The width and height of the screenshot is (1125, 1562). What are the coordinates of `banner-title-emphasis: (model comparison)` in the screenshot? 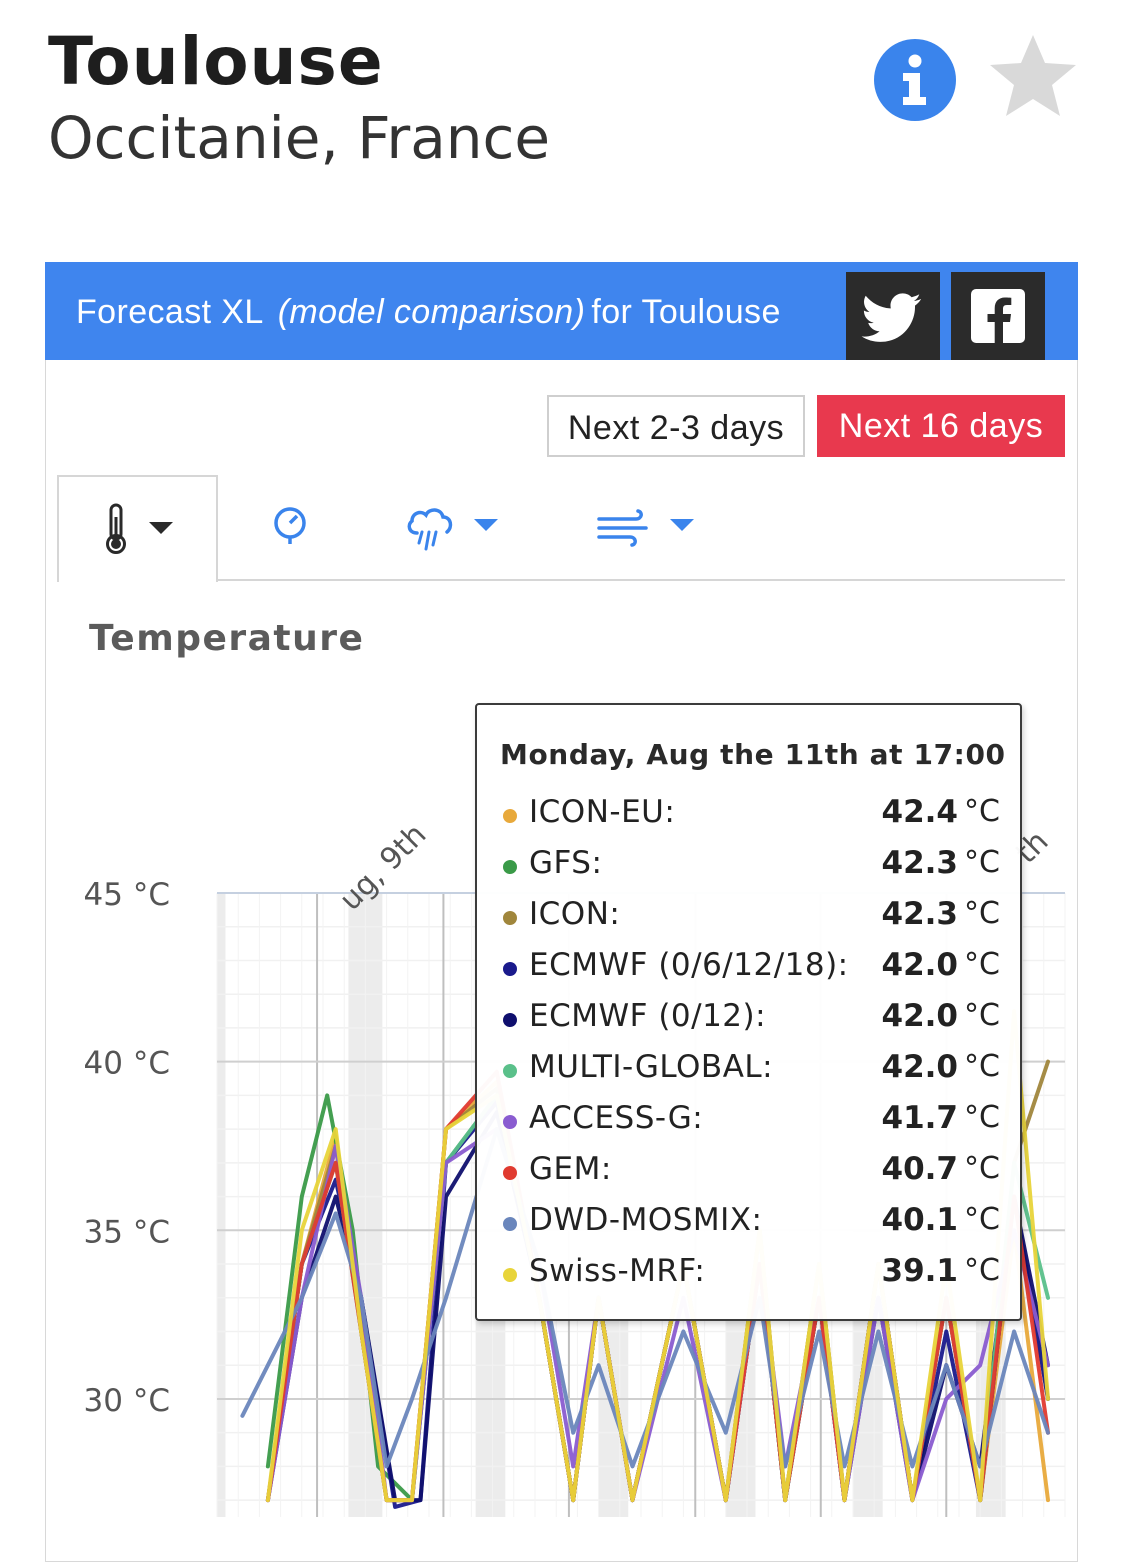 It's located at (431, 312).